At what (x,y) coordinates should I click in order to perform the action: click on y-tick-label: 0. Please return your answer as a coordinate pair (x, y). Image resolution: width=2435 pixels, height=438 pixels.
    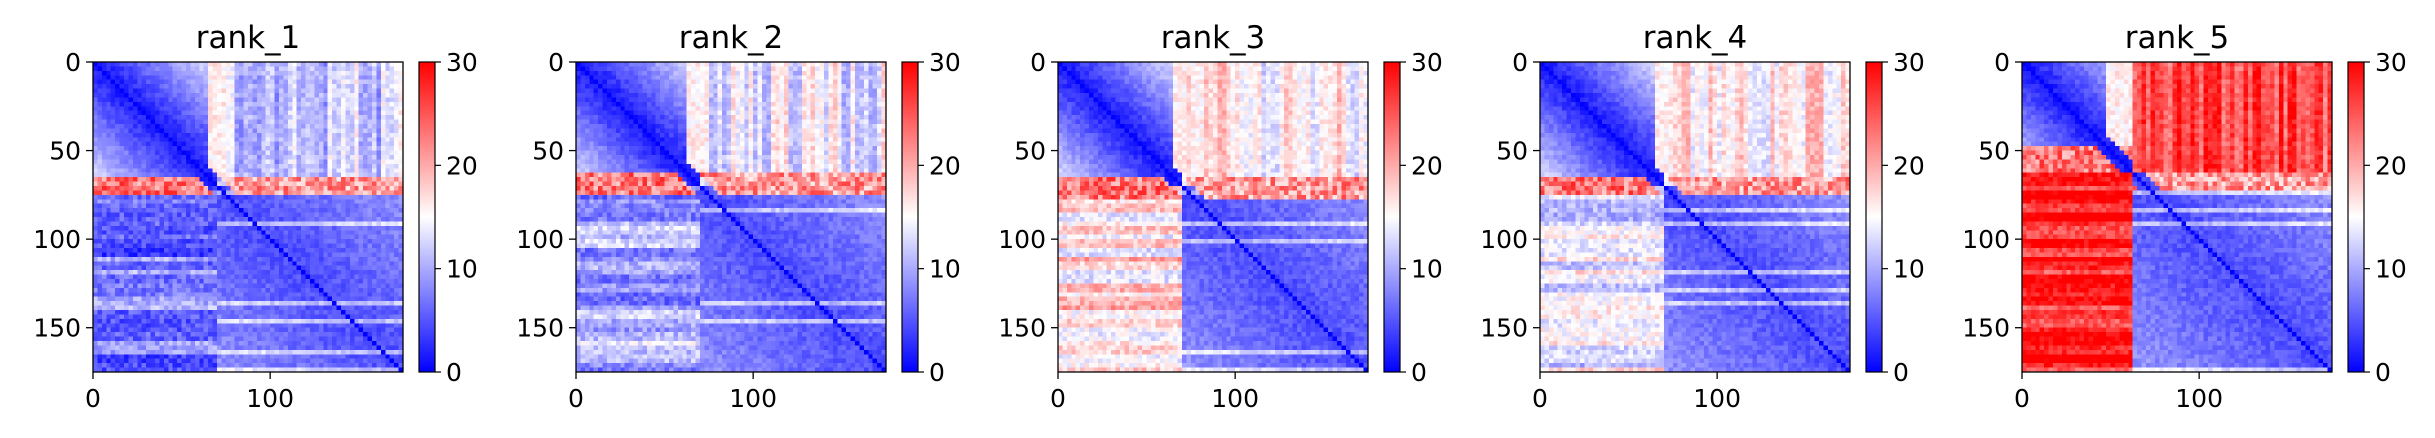
    Looking at the image, I should click on (73, 62).